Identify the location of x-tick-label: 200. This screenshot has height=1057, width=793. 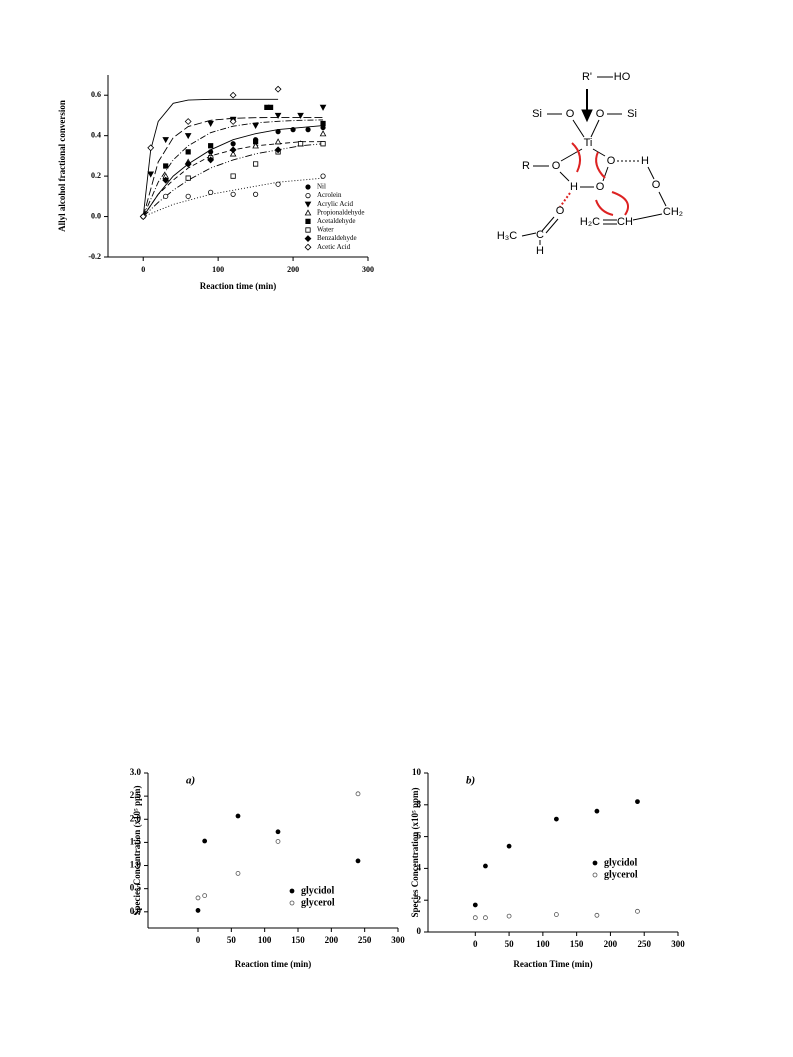
(293, 269).